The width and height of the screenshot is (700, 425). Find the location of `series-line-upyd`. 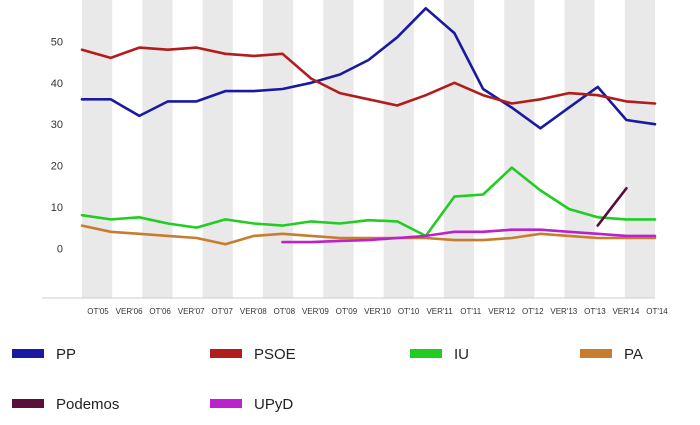

series-line-upyd is located at coordinates (469, 236).